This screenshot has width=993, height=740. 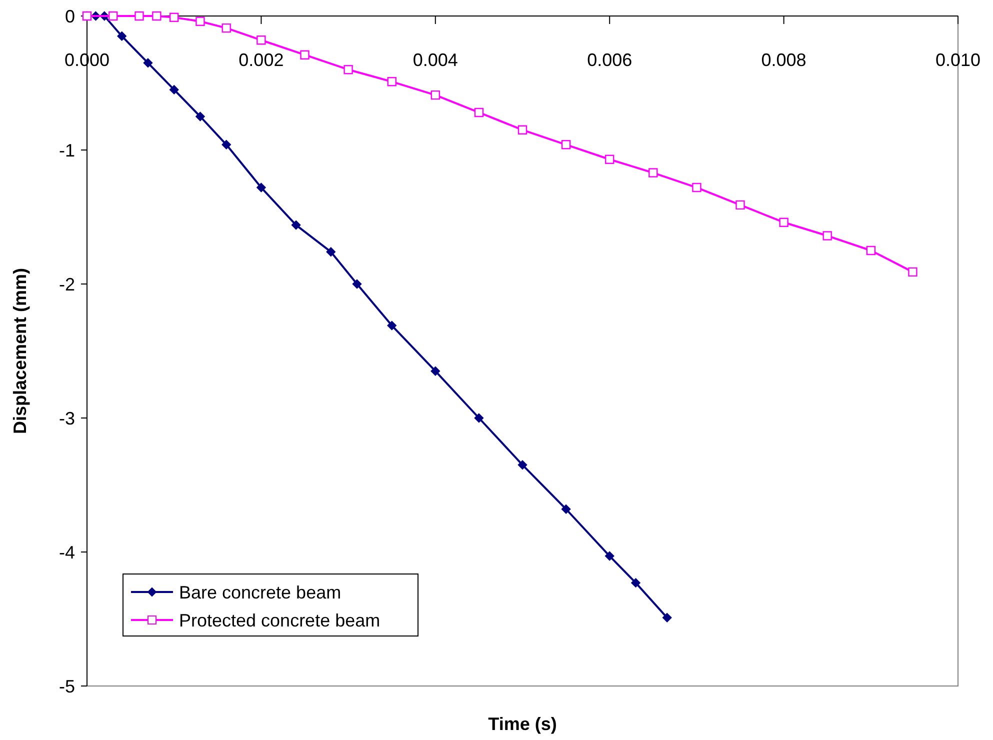 I want to click on y-tick-label: 0, so click(x=69, y=16).